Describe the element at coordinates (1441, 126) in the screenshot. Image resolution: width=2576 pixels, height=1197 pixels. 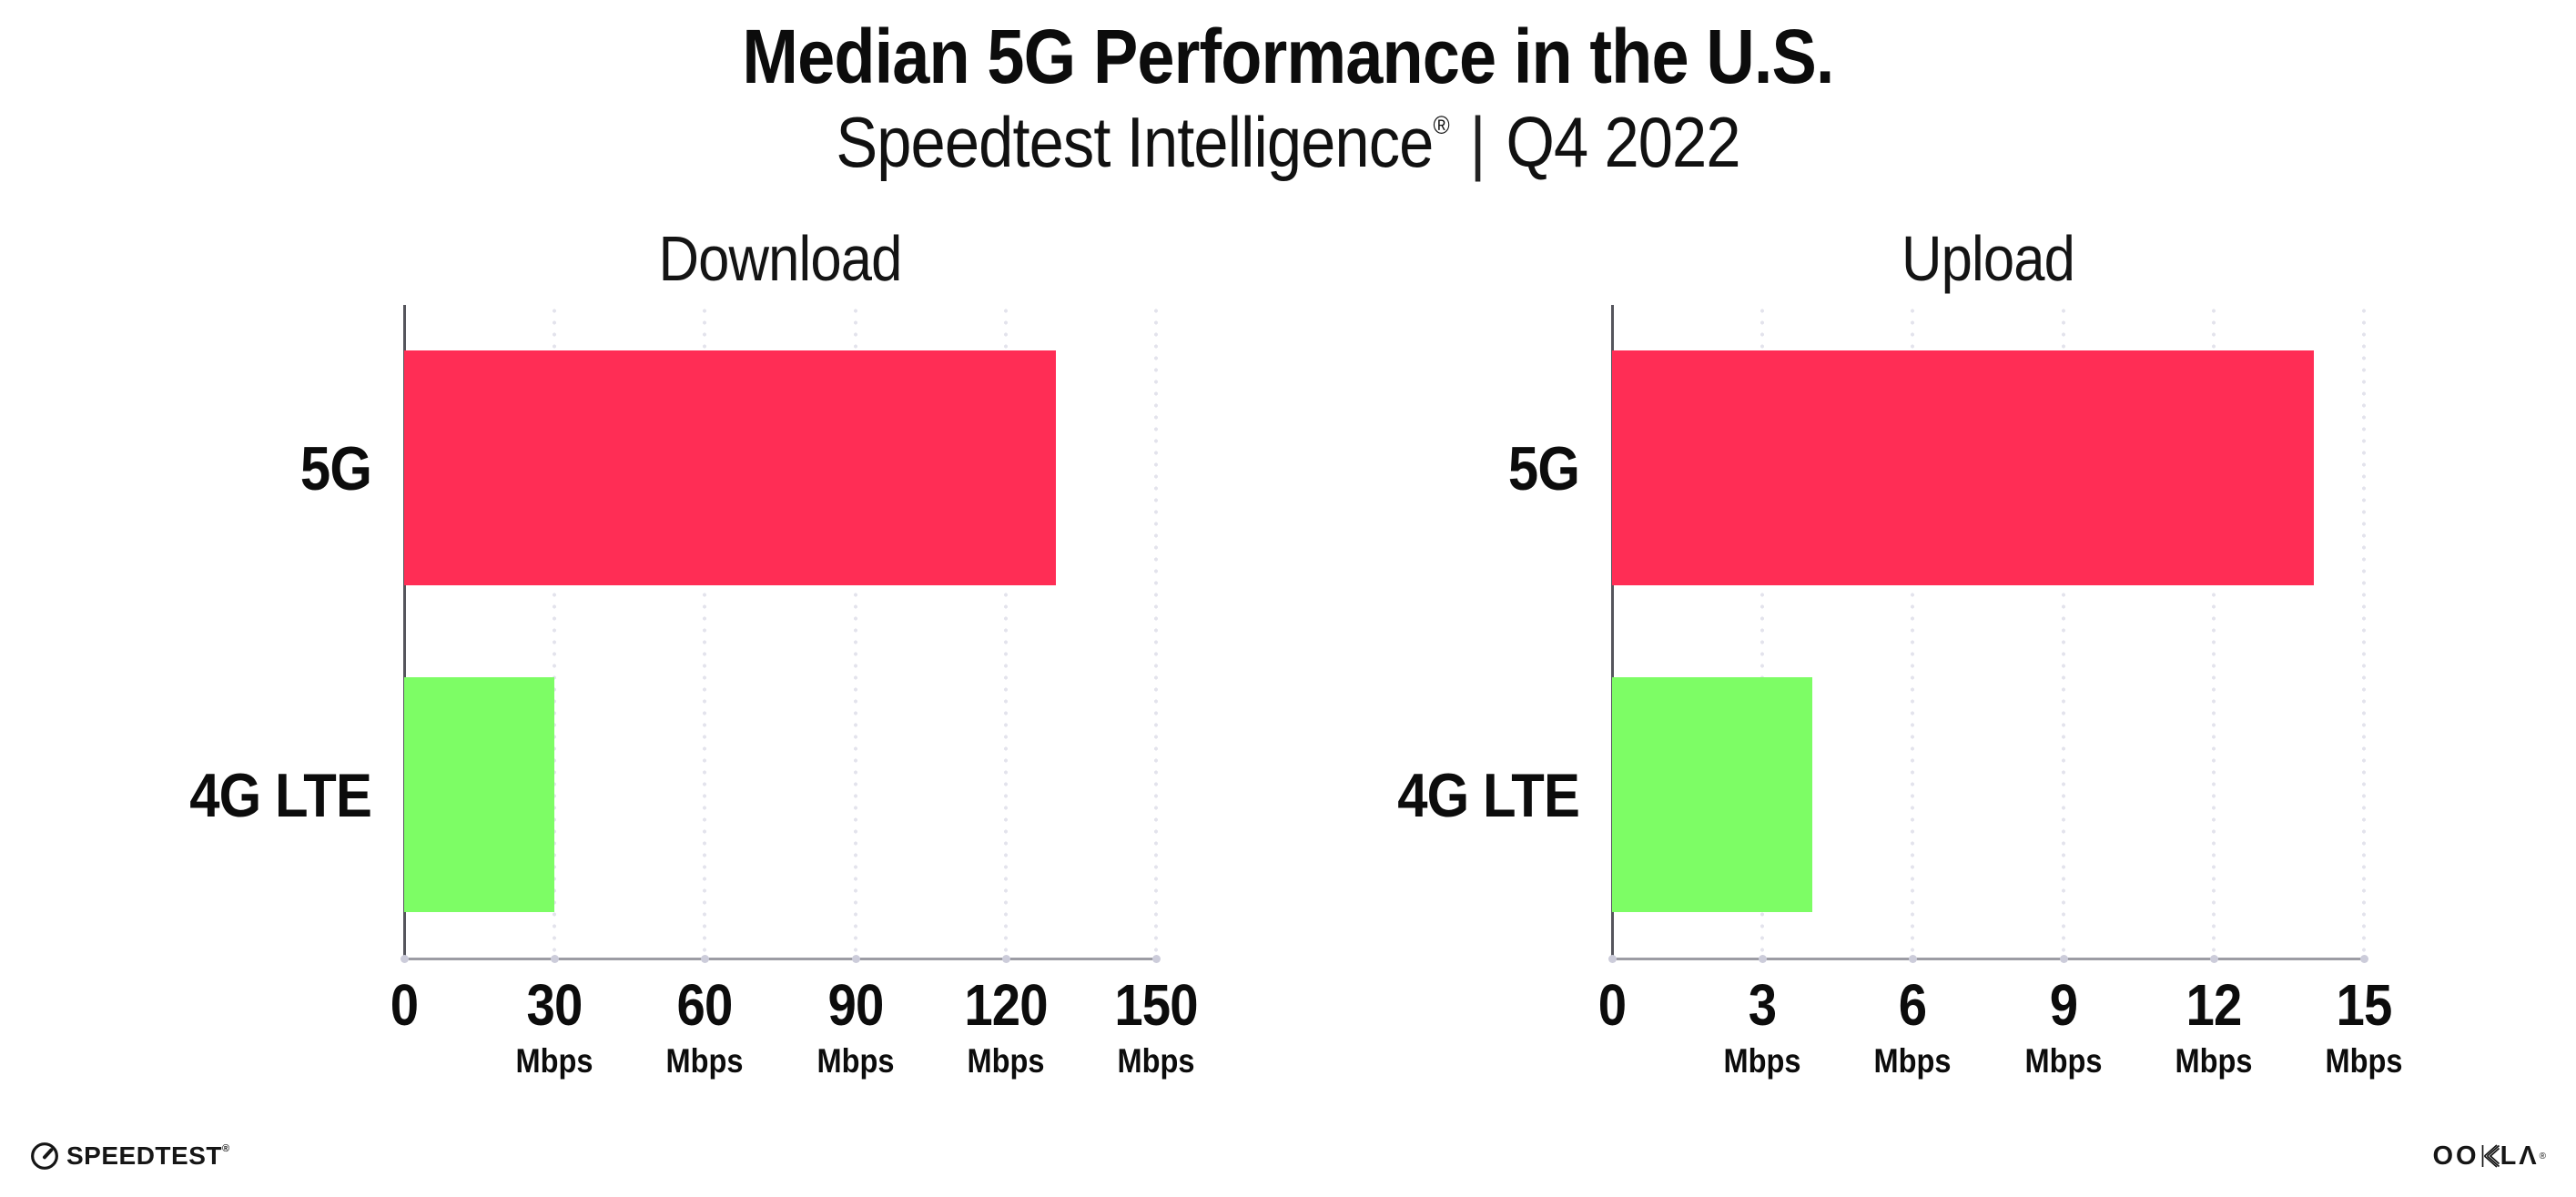
I see `registered-mark: ®` at that location.